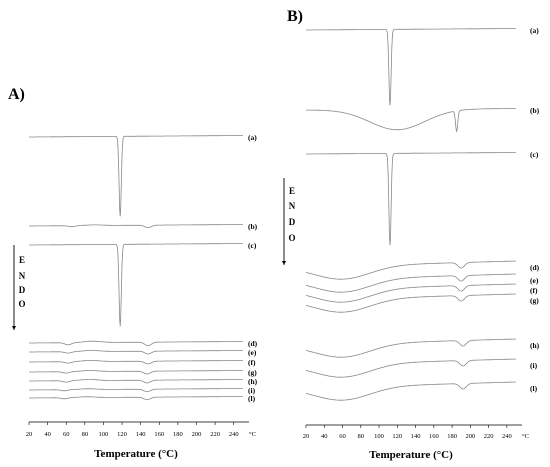  What do you see at coordinates (295, 16) in the screenshot?
I see `panel-b-letter: B)` at bounding box center [295, 16].